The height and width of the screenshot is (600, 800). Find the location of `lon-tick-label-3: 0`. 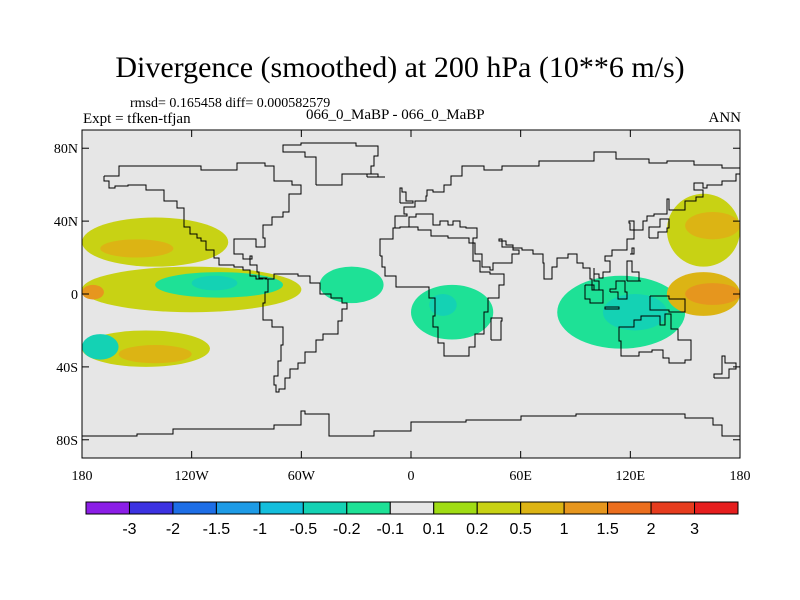

lon-tick-label-3: 0 is located at coordinates (411, 476).